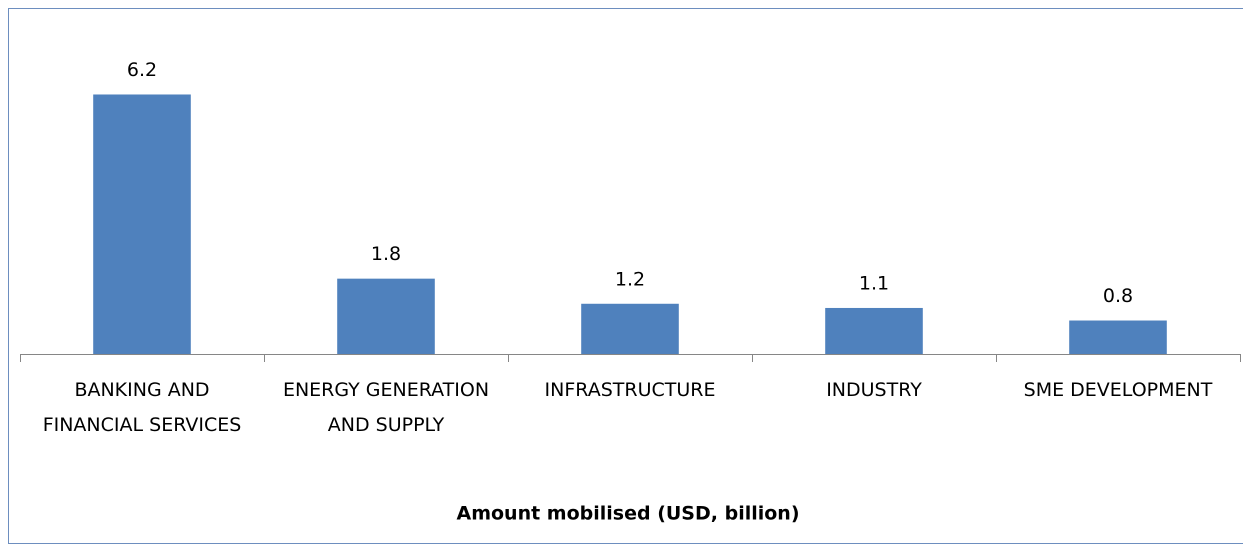 The height and width of the screenshot is (547, 1243). I want to click on x-tick-label: SME DEVELOPMENT, so click(1118, 390).